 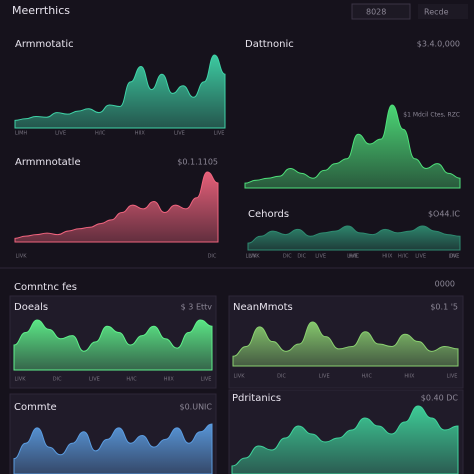 I want to click on panel-title: Armmnotatle, so click(x=48, y=162).